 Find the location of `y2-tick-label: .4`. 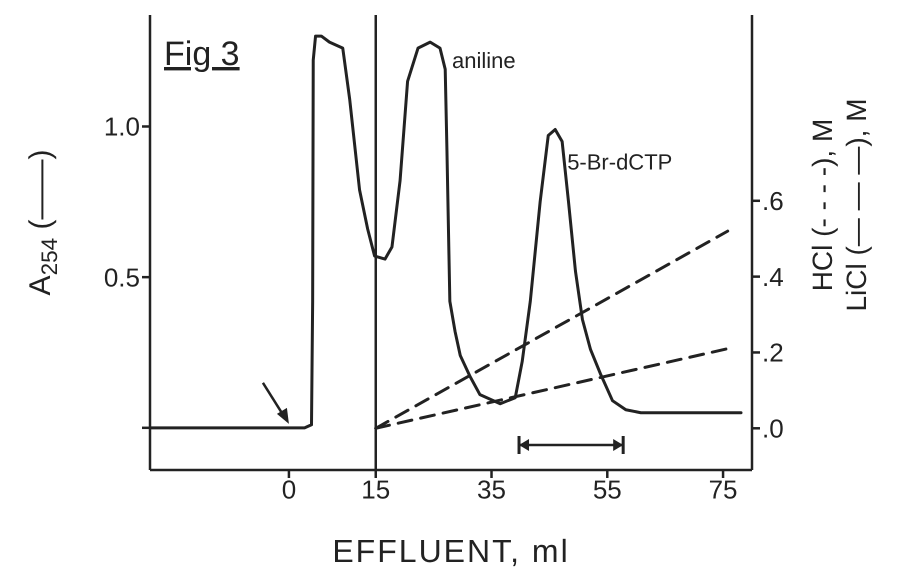

y2-tick-label: .4 is located at coordinates (773, 277).